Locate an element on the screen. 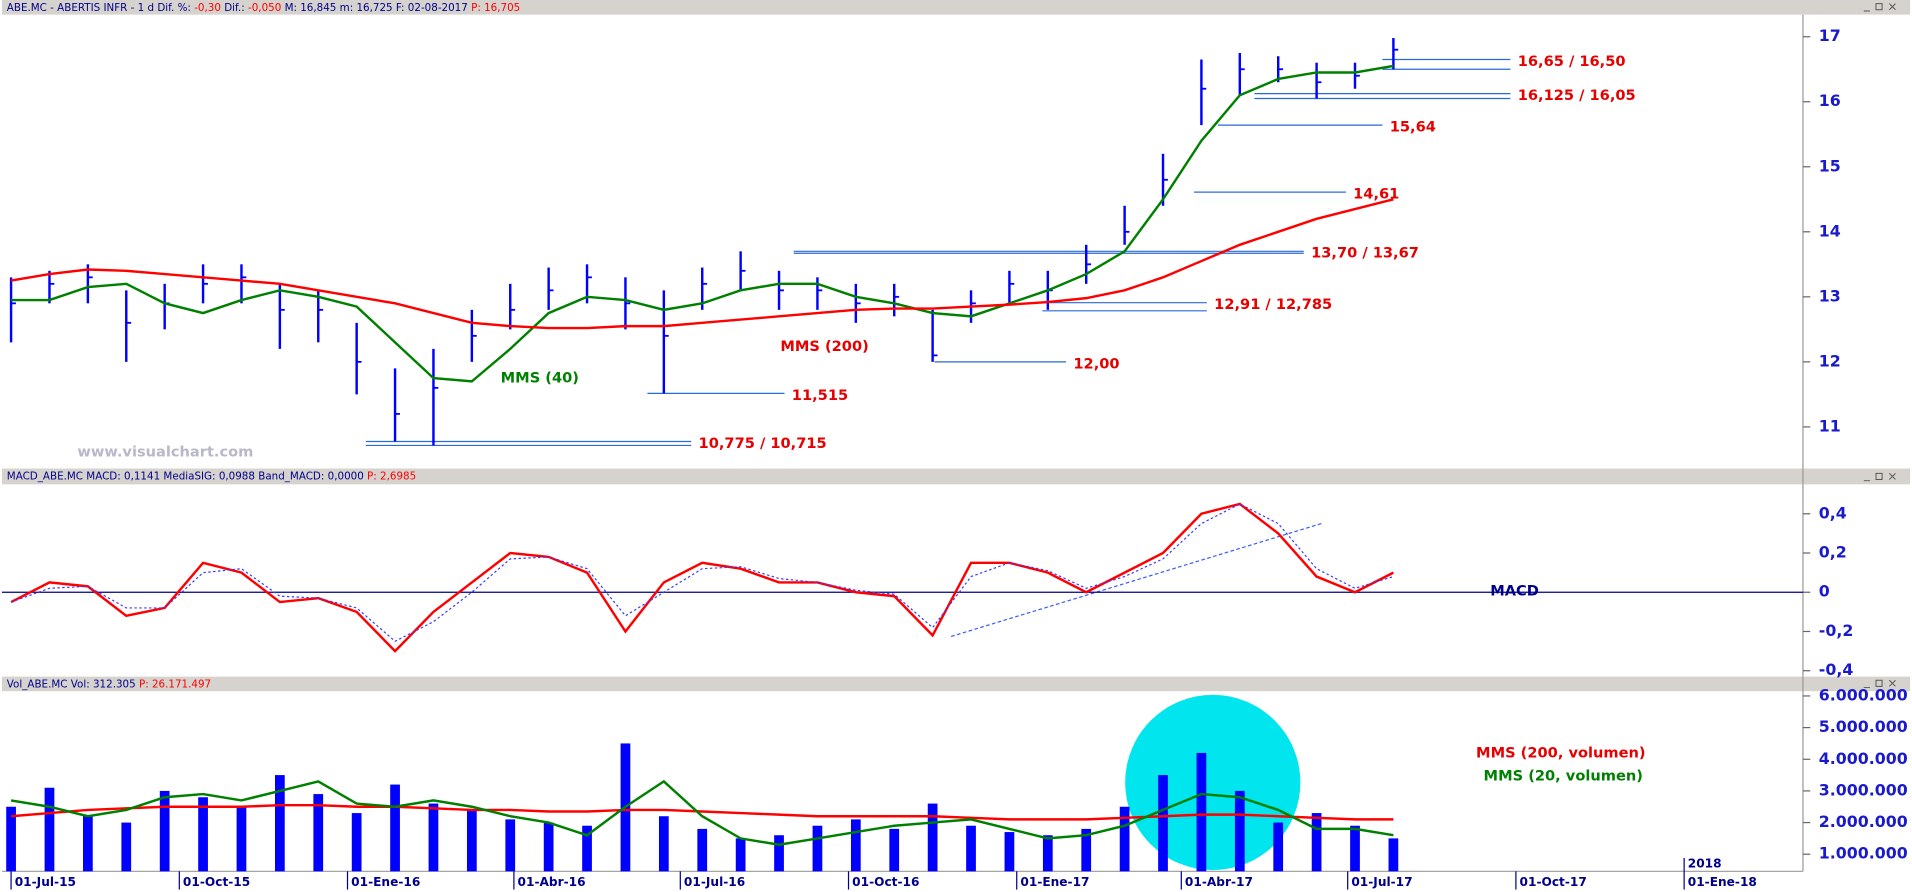 The width and height of the screenshot is (1912, 892). header-segment: ABE.MC - ABERTIS INFR - 1 d Dif. %: is located at coordinates (100, 8).